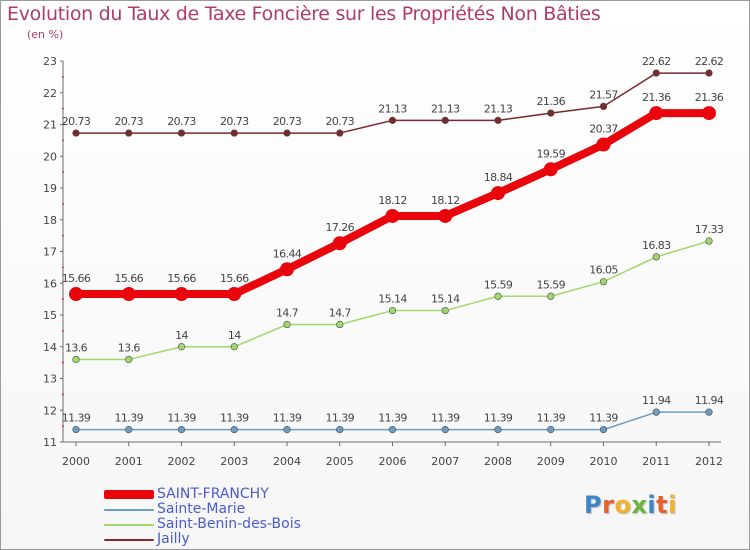 The height and width of the screenshot is (550, 750). Describe the element at coordinates (50, 315) in the screenshot. I see `y-tick-label: 15` at that location.